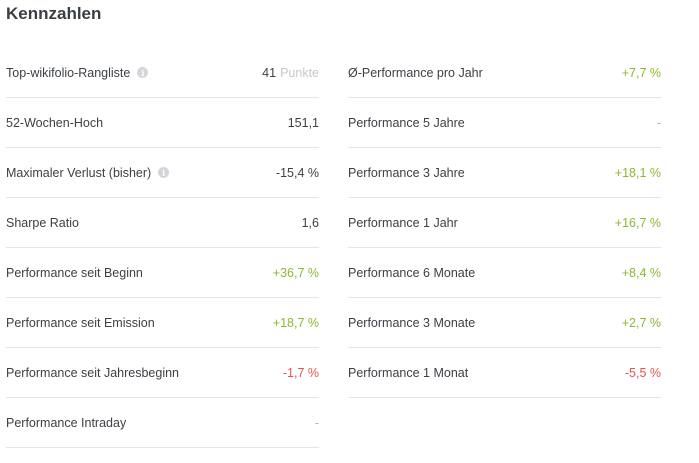 The image size is (699, 463). I want to click on metric-label: Performance 1 Monat, so click(408, 372).